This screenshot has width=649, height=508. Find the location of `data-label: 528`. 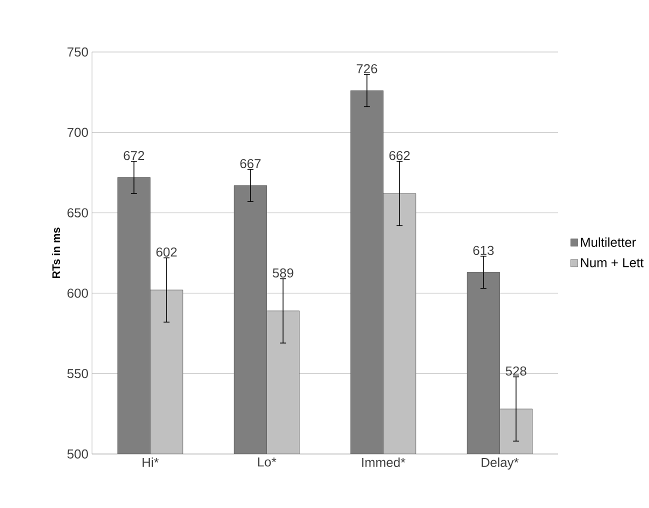

data-label: 528 is located at coordinates (516, 371).